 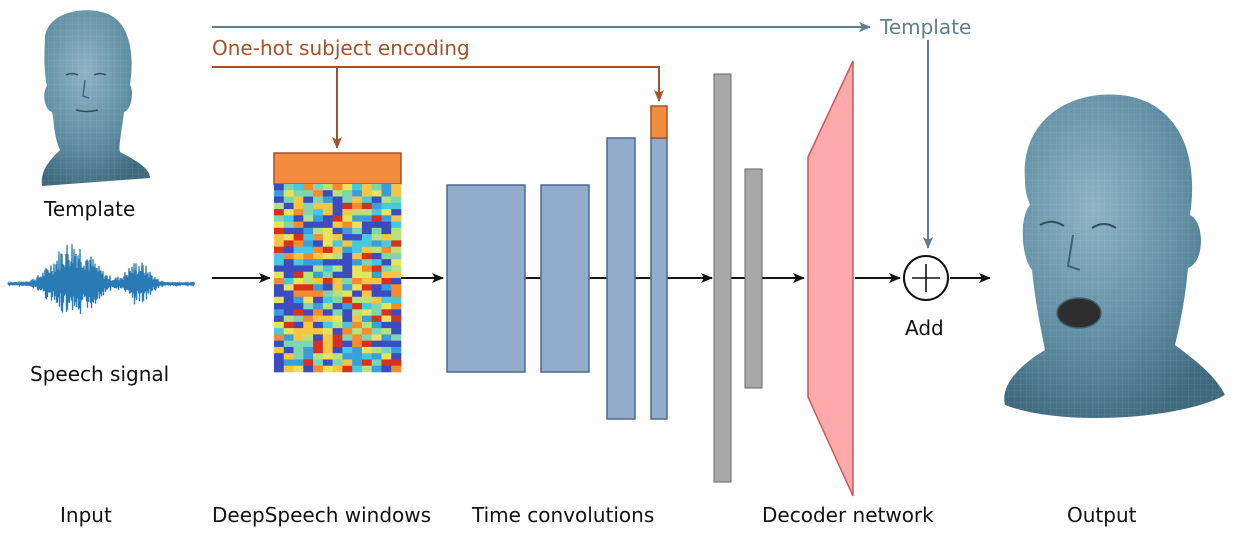 I want to click on template-label: Template, so click(x=90, y=209).